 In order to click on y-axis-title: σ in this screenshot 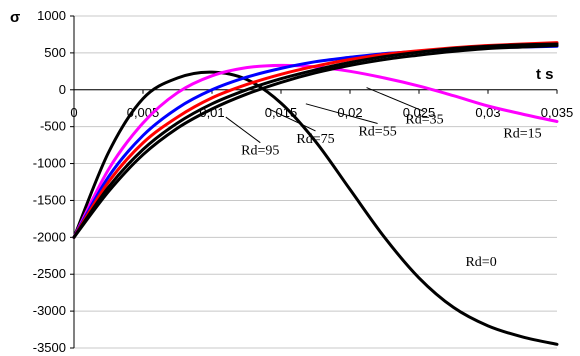, I will do `click(15, 17)`.